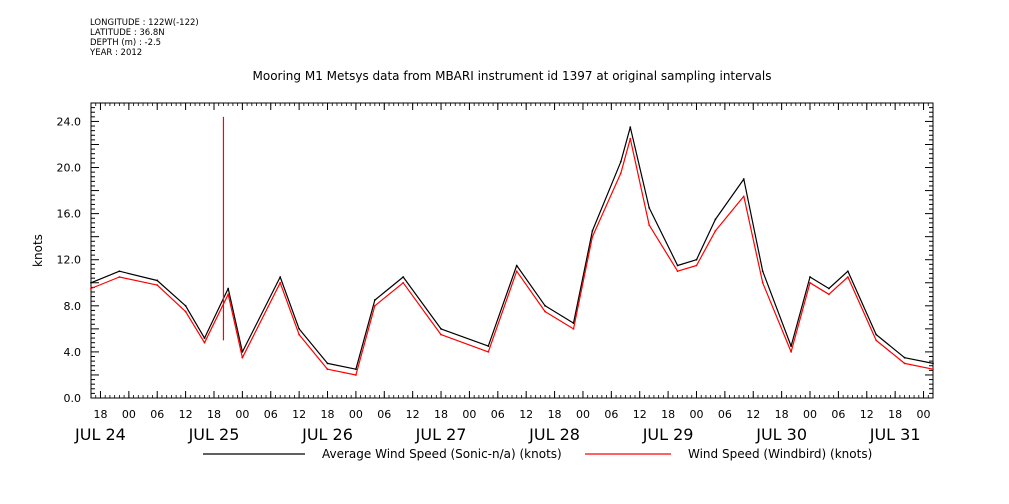 Image resolution: width=1009 pixels, height=504 pixels. I want to click on x-date-label: JUL 30, so click(781, 434).